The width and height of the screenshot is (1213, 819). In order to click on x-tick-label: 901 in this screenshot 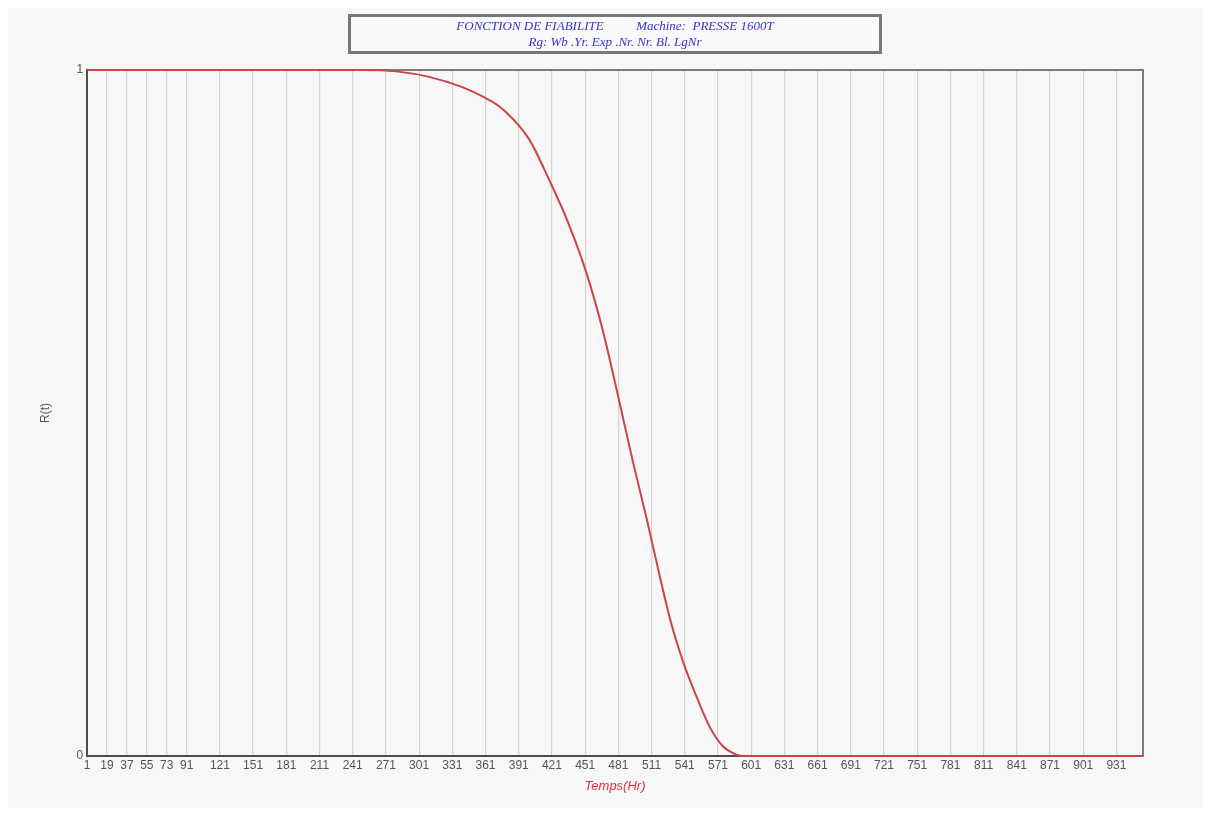, I will do `click(1083, 764)`.